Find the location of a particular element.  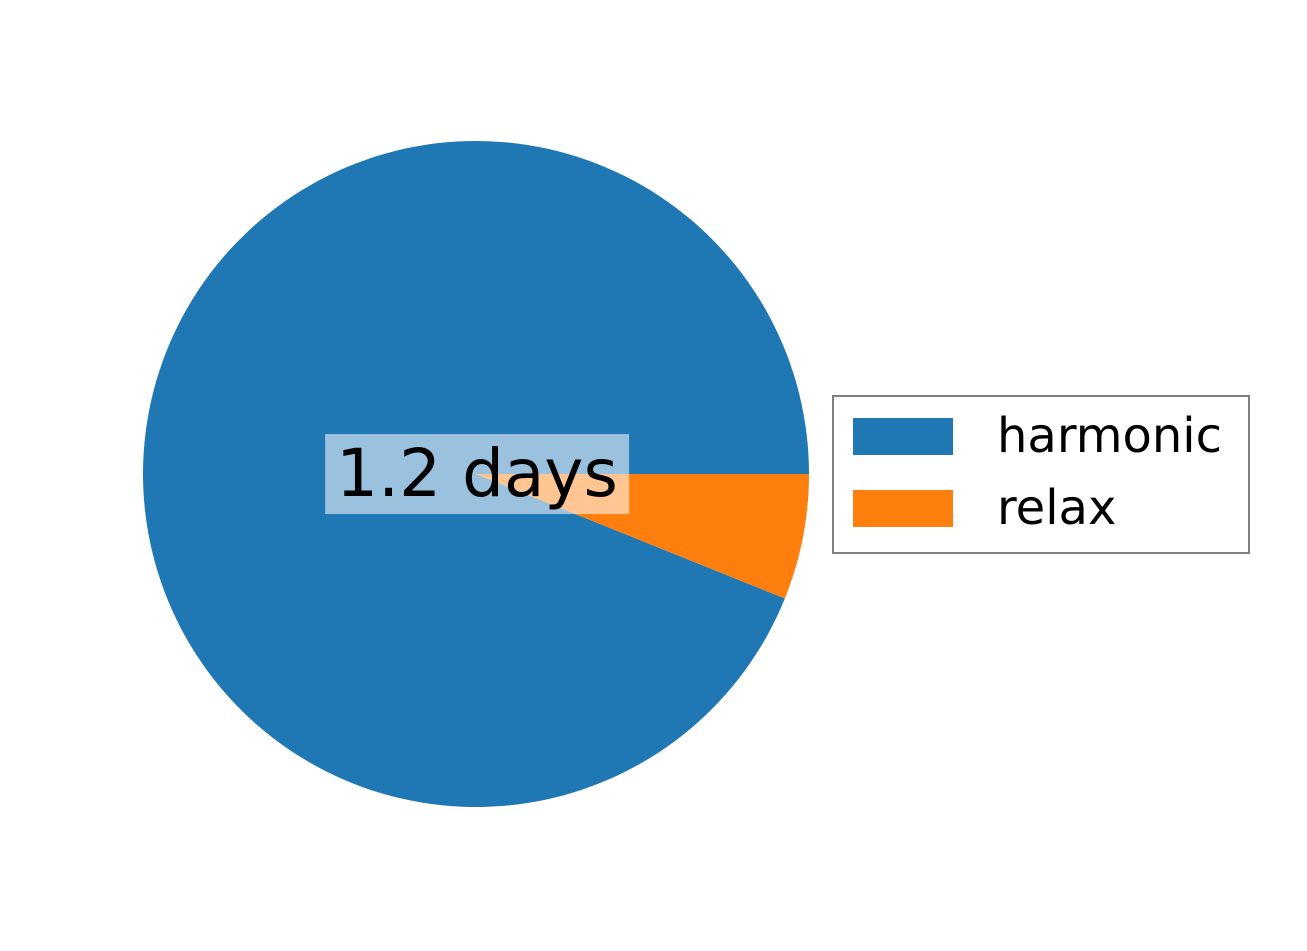

pie-center-label: 1.2 days is located at coordinates (477, 474).